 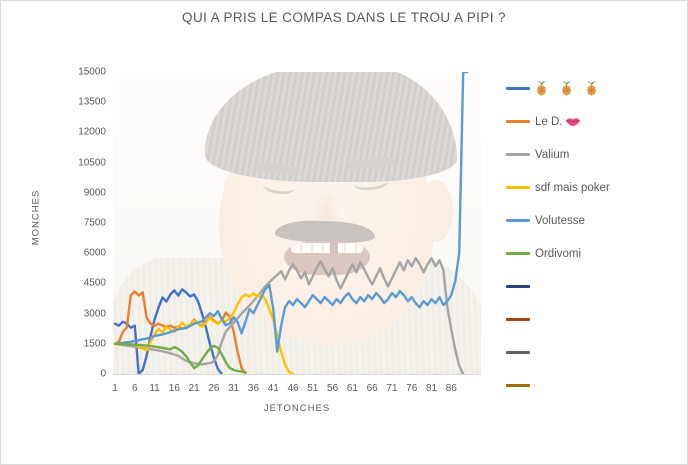 I want to click on lips-icon, so click(x=572, y=122).